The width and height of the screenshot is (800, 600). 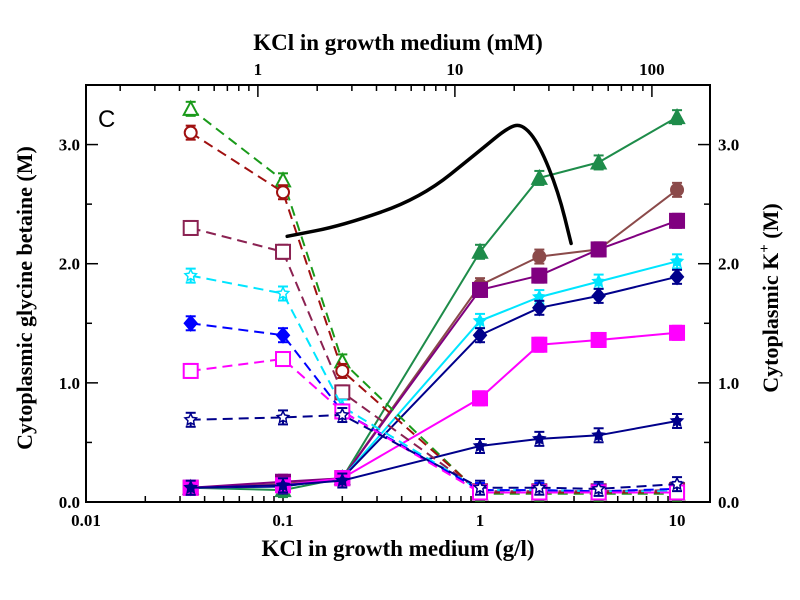 What do you see at coordinates (86, 520) in the screenshot?
I see `x-tick-label: 0.01` at bounding box center [86, 520].